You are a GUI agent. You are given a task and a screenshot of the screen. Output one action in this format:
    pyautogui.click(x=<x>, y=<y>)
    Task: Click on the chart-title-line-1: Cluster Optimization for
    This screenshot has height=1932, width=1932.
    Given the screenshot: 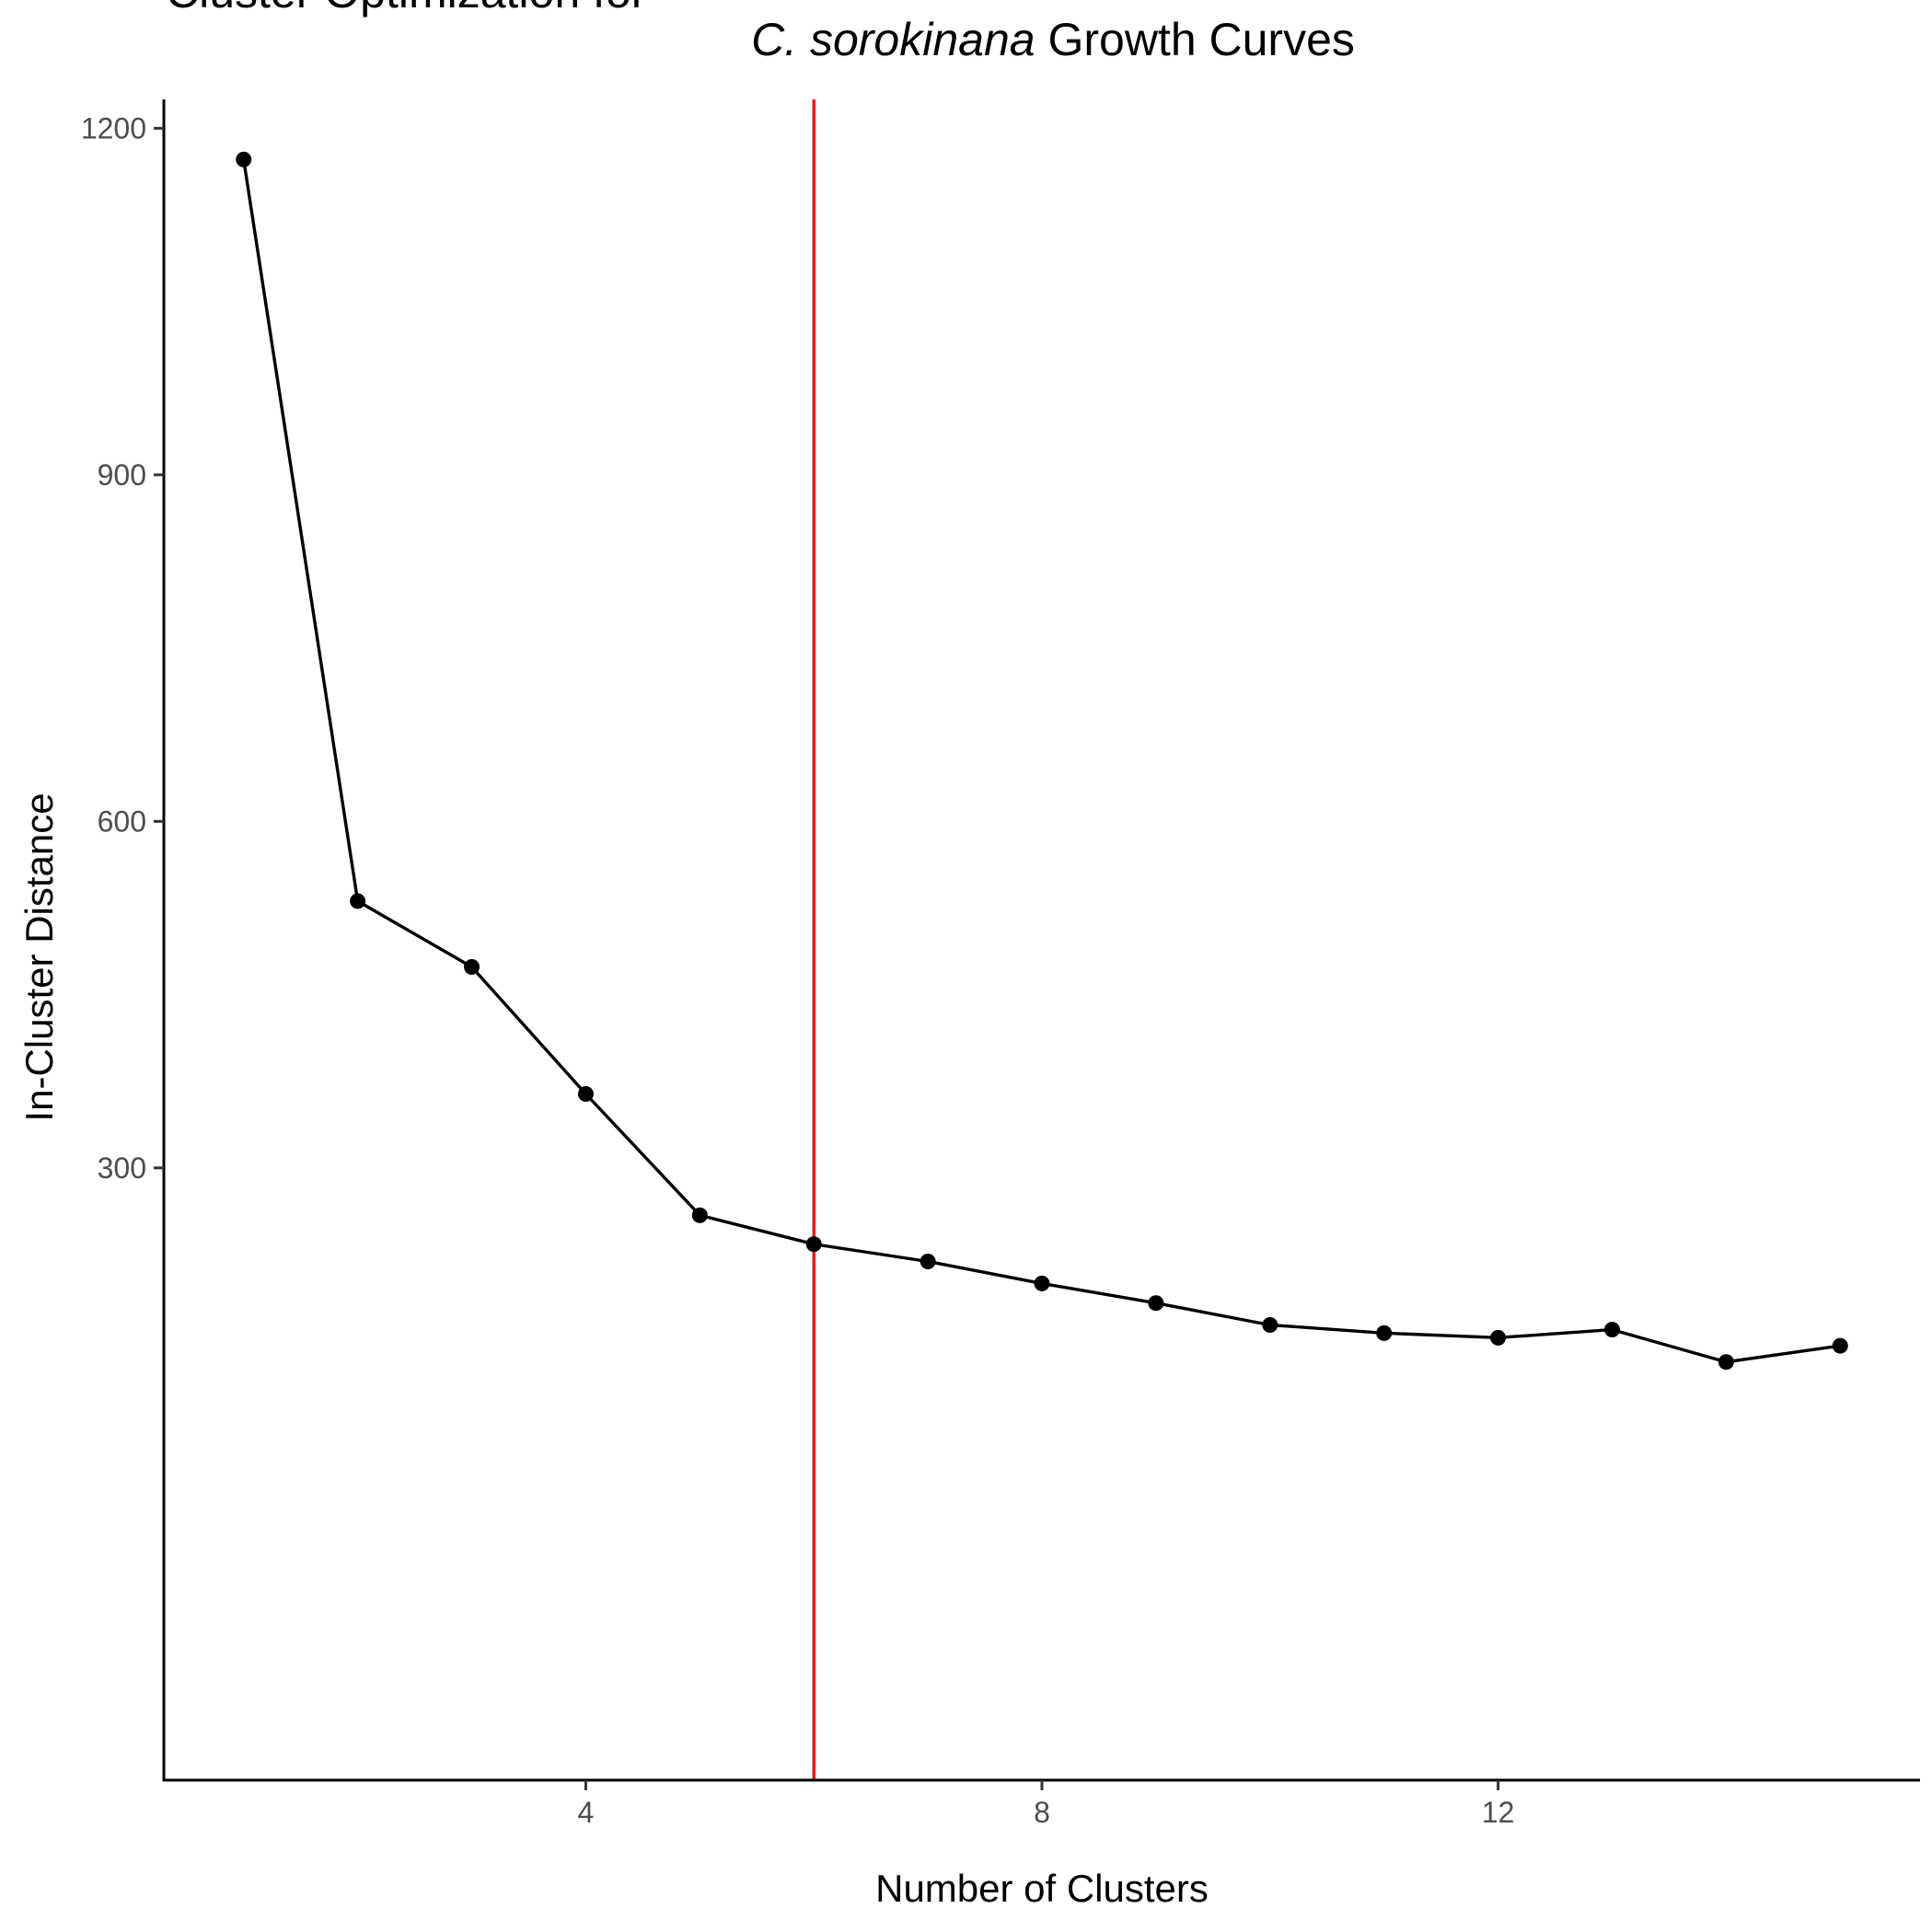 What is the action you would take?
    pyautogui.click(x=406, y=8)
    